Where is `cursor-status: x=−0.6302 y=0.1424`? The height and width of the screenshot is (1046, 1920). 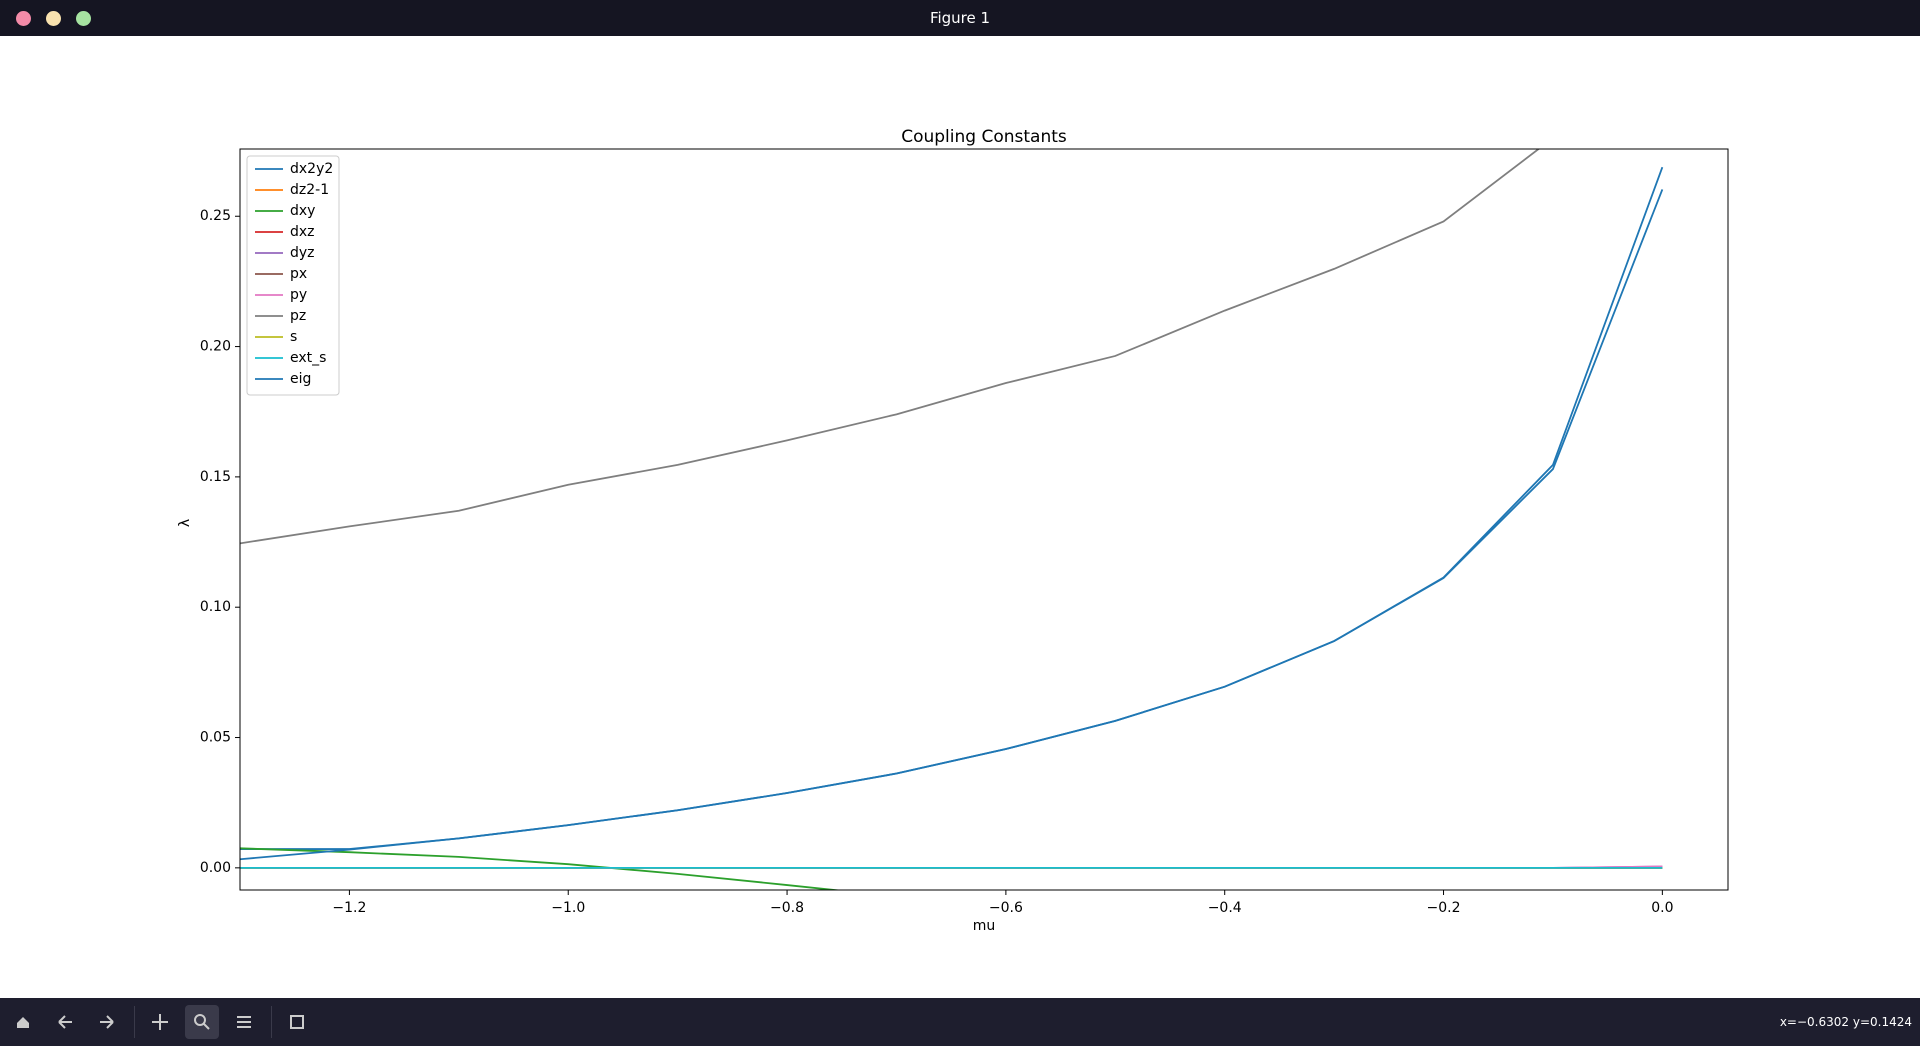 cursor-status: x=−0.6302 y=0.1424 is located at coordinates (1845, 1022).